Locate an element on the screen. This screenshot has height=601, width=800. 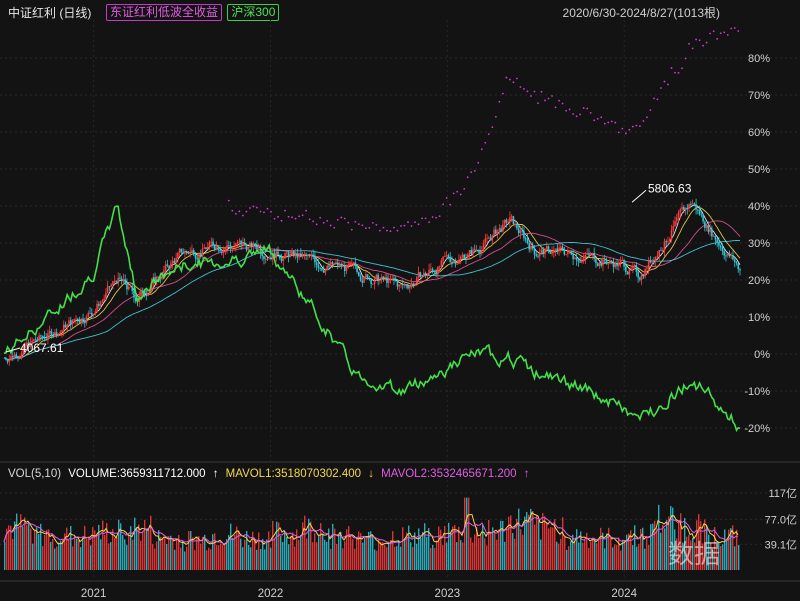
x-tick-label: 2023 is located at coordinates (448, 594).